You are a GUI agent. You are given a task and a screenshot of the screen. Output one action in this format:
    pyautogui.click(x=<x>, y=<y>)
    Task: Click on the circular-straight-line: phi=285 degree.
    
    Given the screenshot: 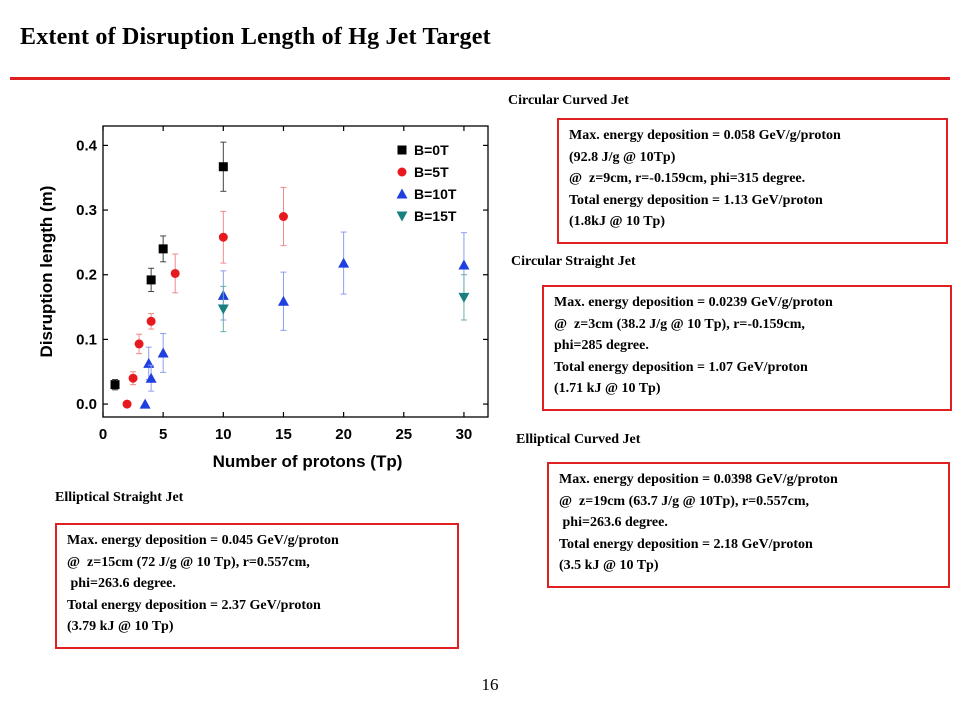 What is the action you would take?
    pyautogui.click(x=601, y=345)
    